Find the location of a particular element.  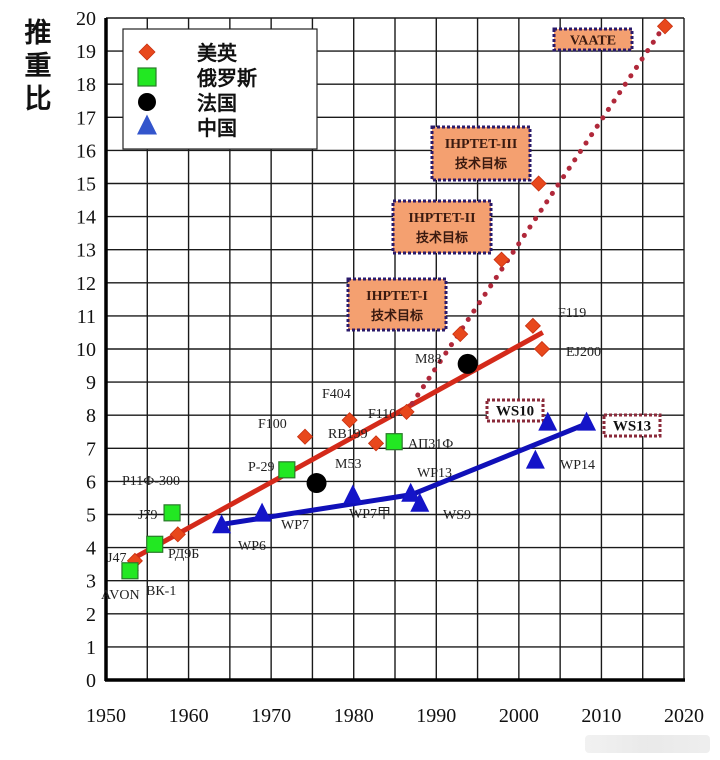

annotation-box-ihptet-iii: IHPTET-III 技术目标 is located at coordinates (481, 153).